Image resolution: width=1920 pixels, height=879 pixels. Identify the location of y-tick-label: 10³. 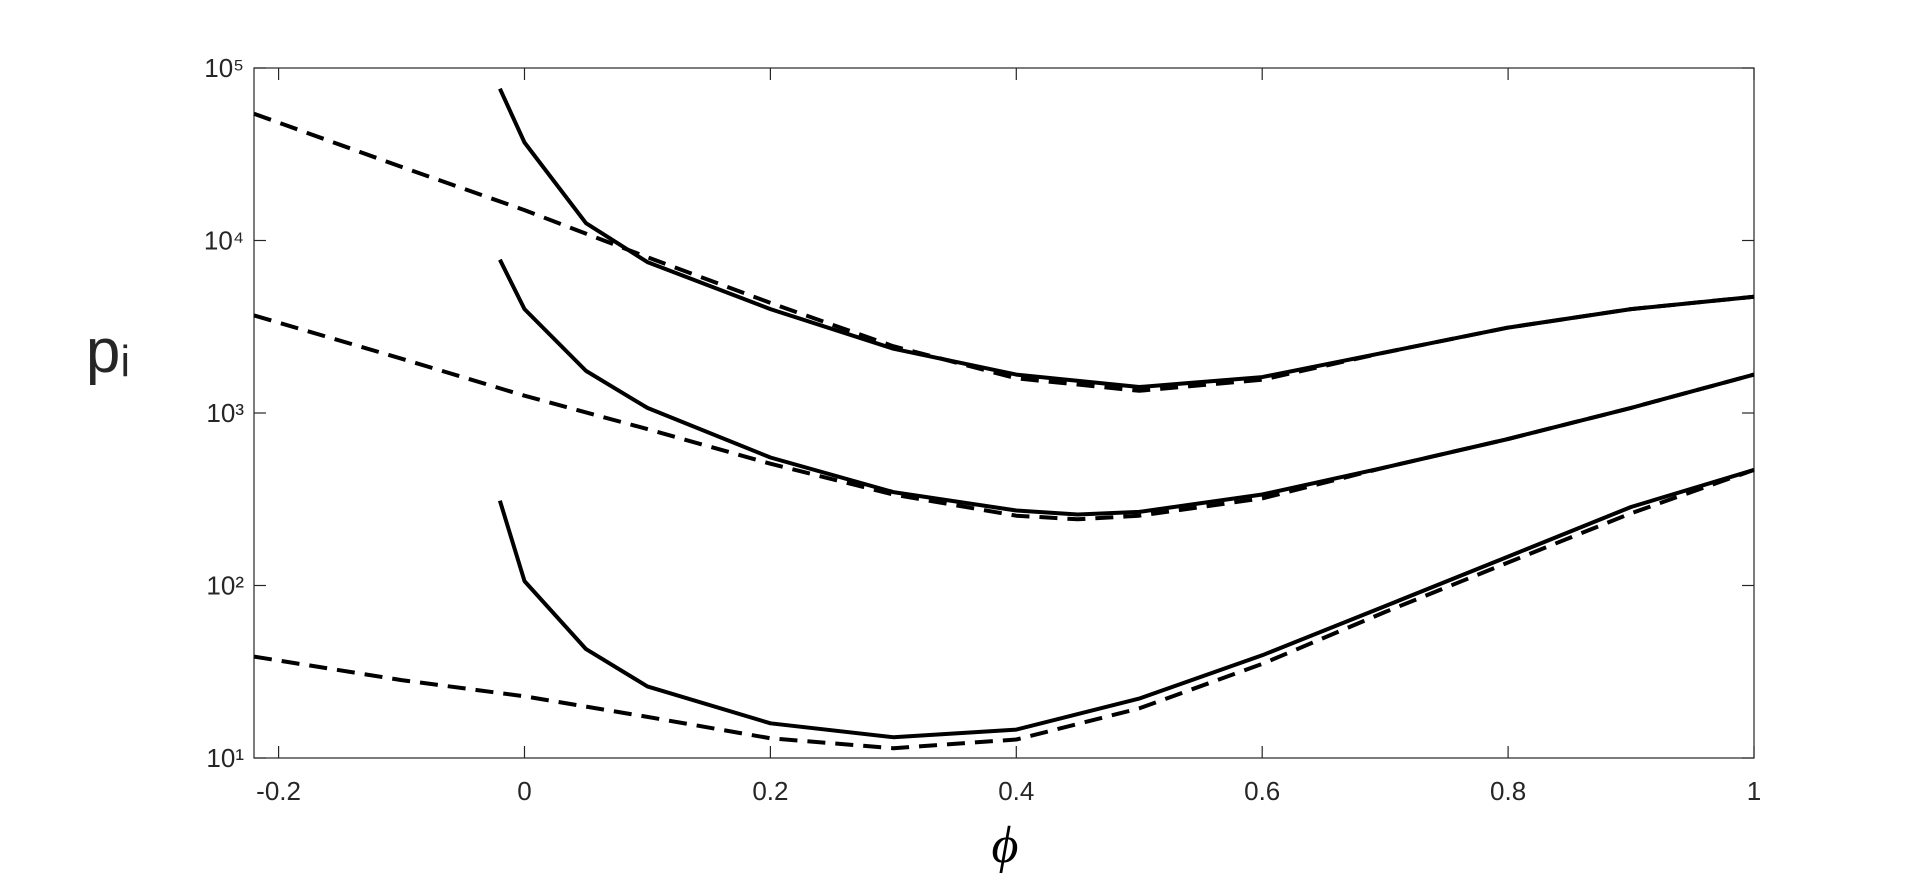
(225, 413).